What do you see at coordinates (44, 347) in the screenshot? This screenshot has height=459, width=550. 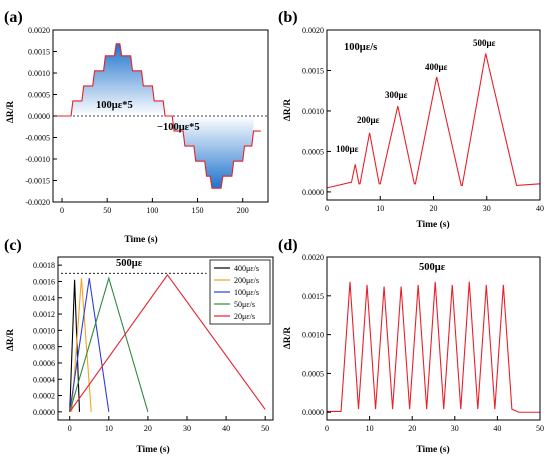 I see `y-tick-label: 0.0008` at bounding box center [44, 347].